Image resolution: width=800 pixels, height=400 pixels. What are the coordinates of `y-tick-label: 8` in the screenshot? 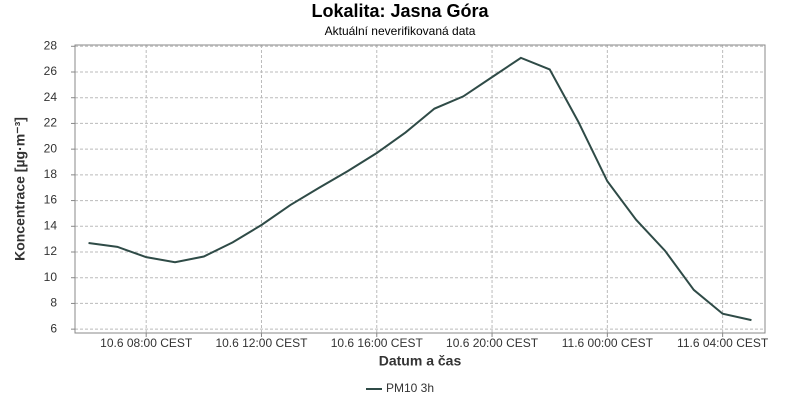 It's located at (53, 303).